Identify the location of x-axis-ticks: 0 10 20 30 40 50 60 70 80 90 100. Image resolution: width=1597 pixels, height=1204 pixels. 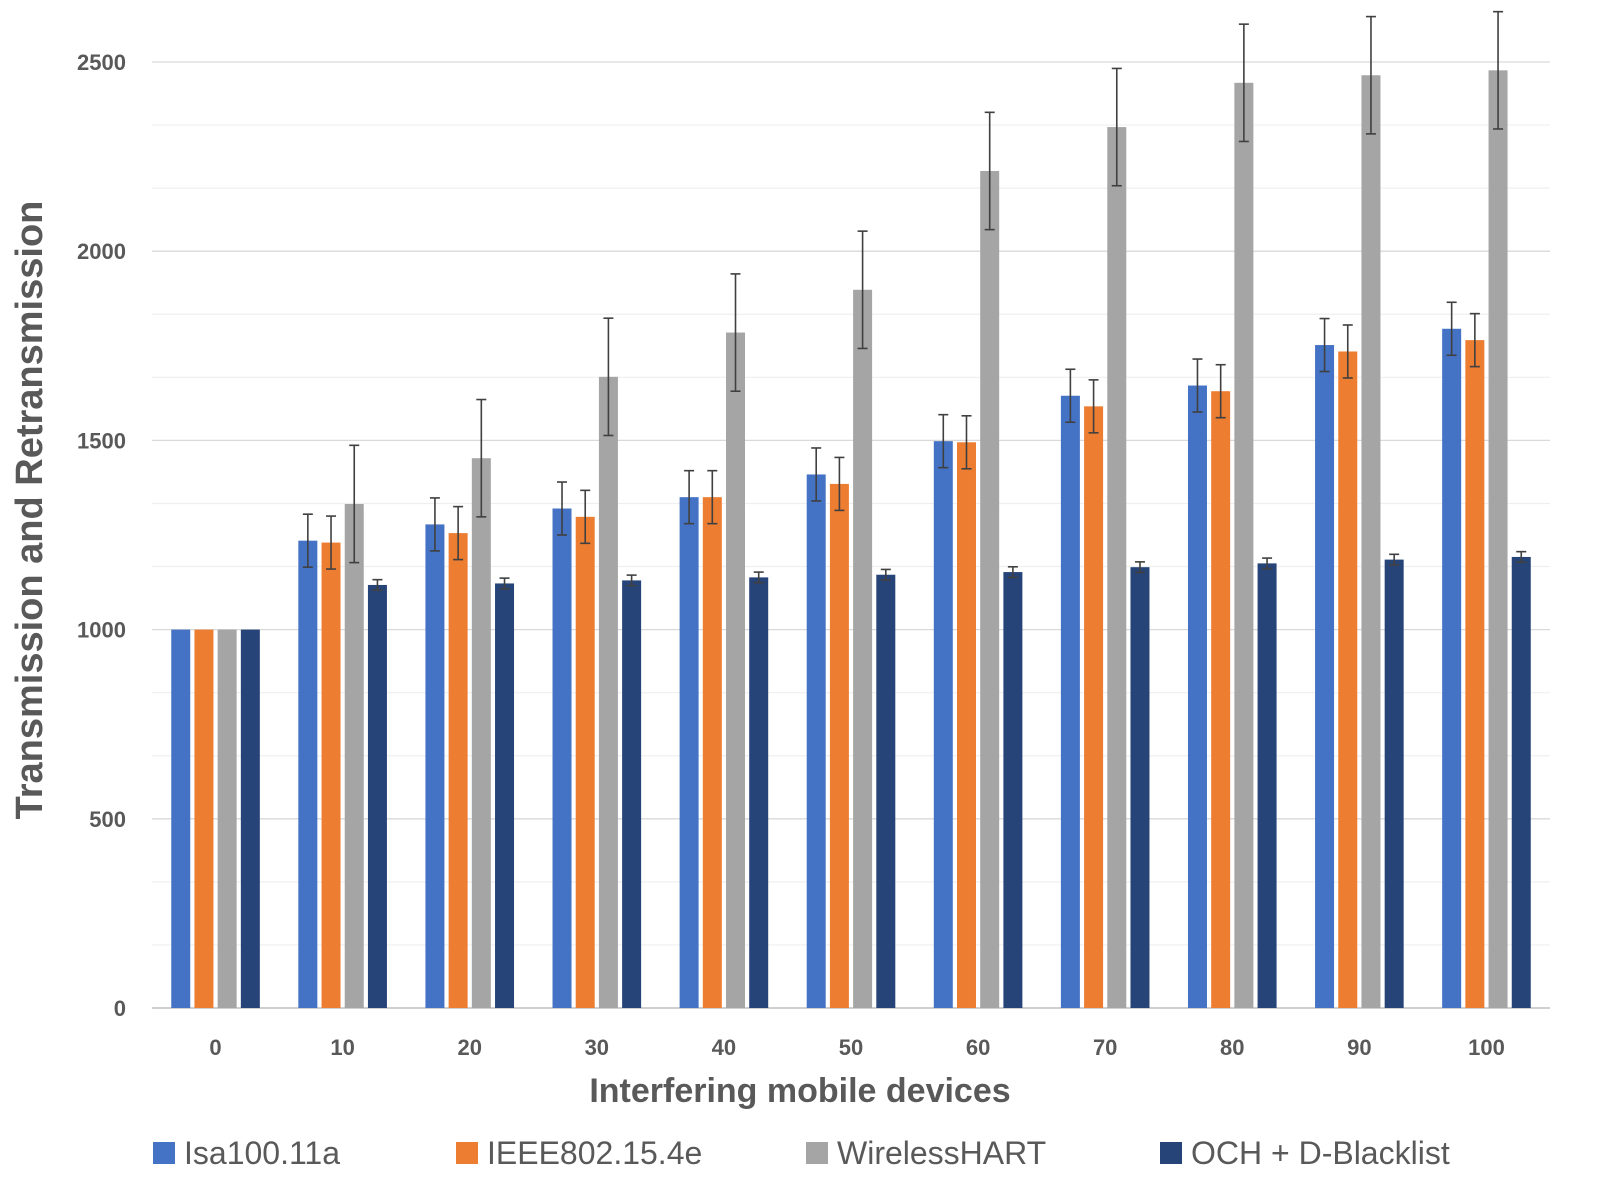
(856, 1047).